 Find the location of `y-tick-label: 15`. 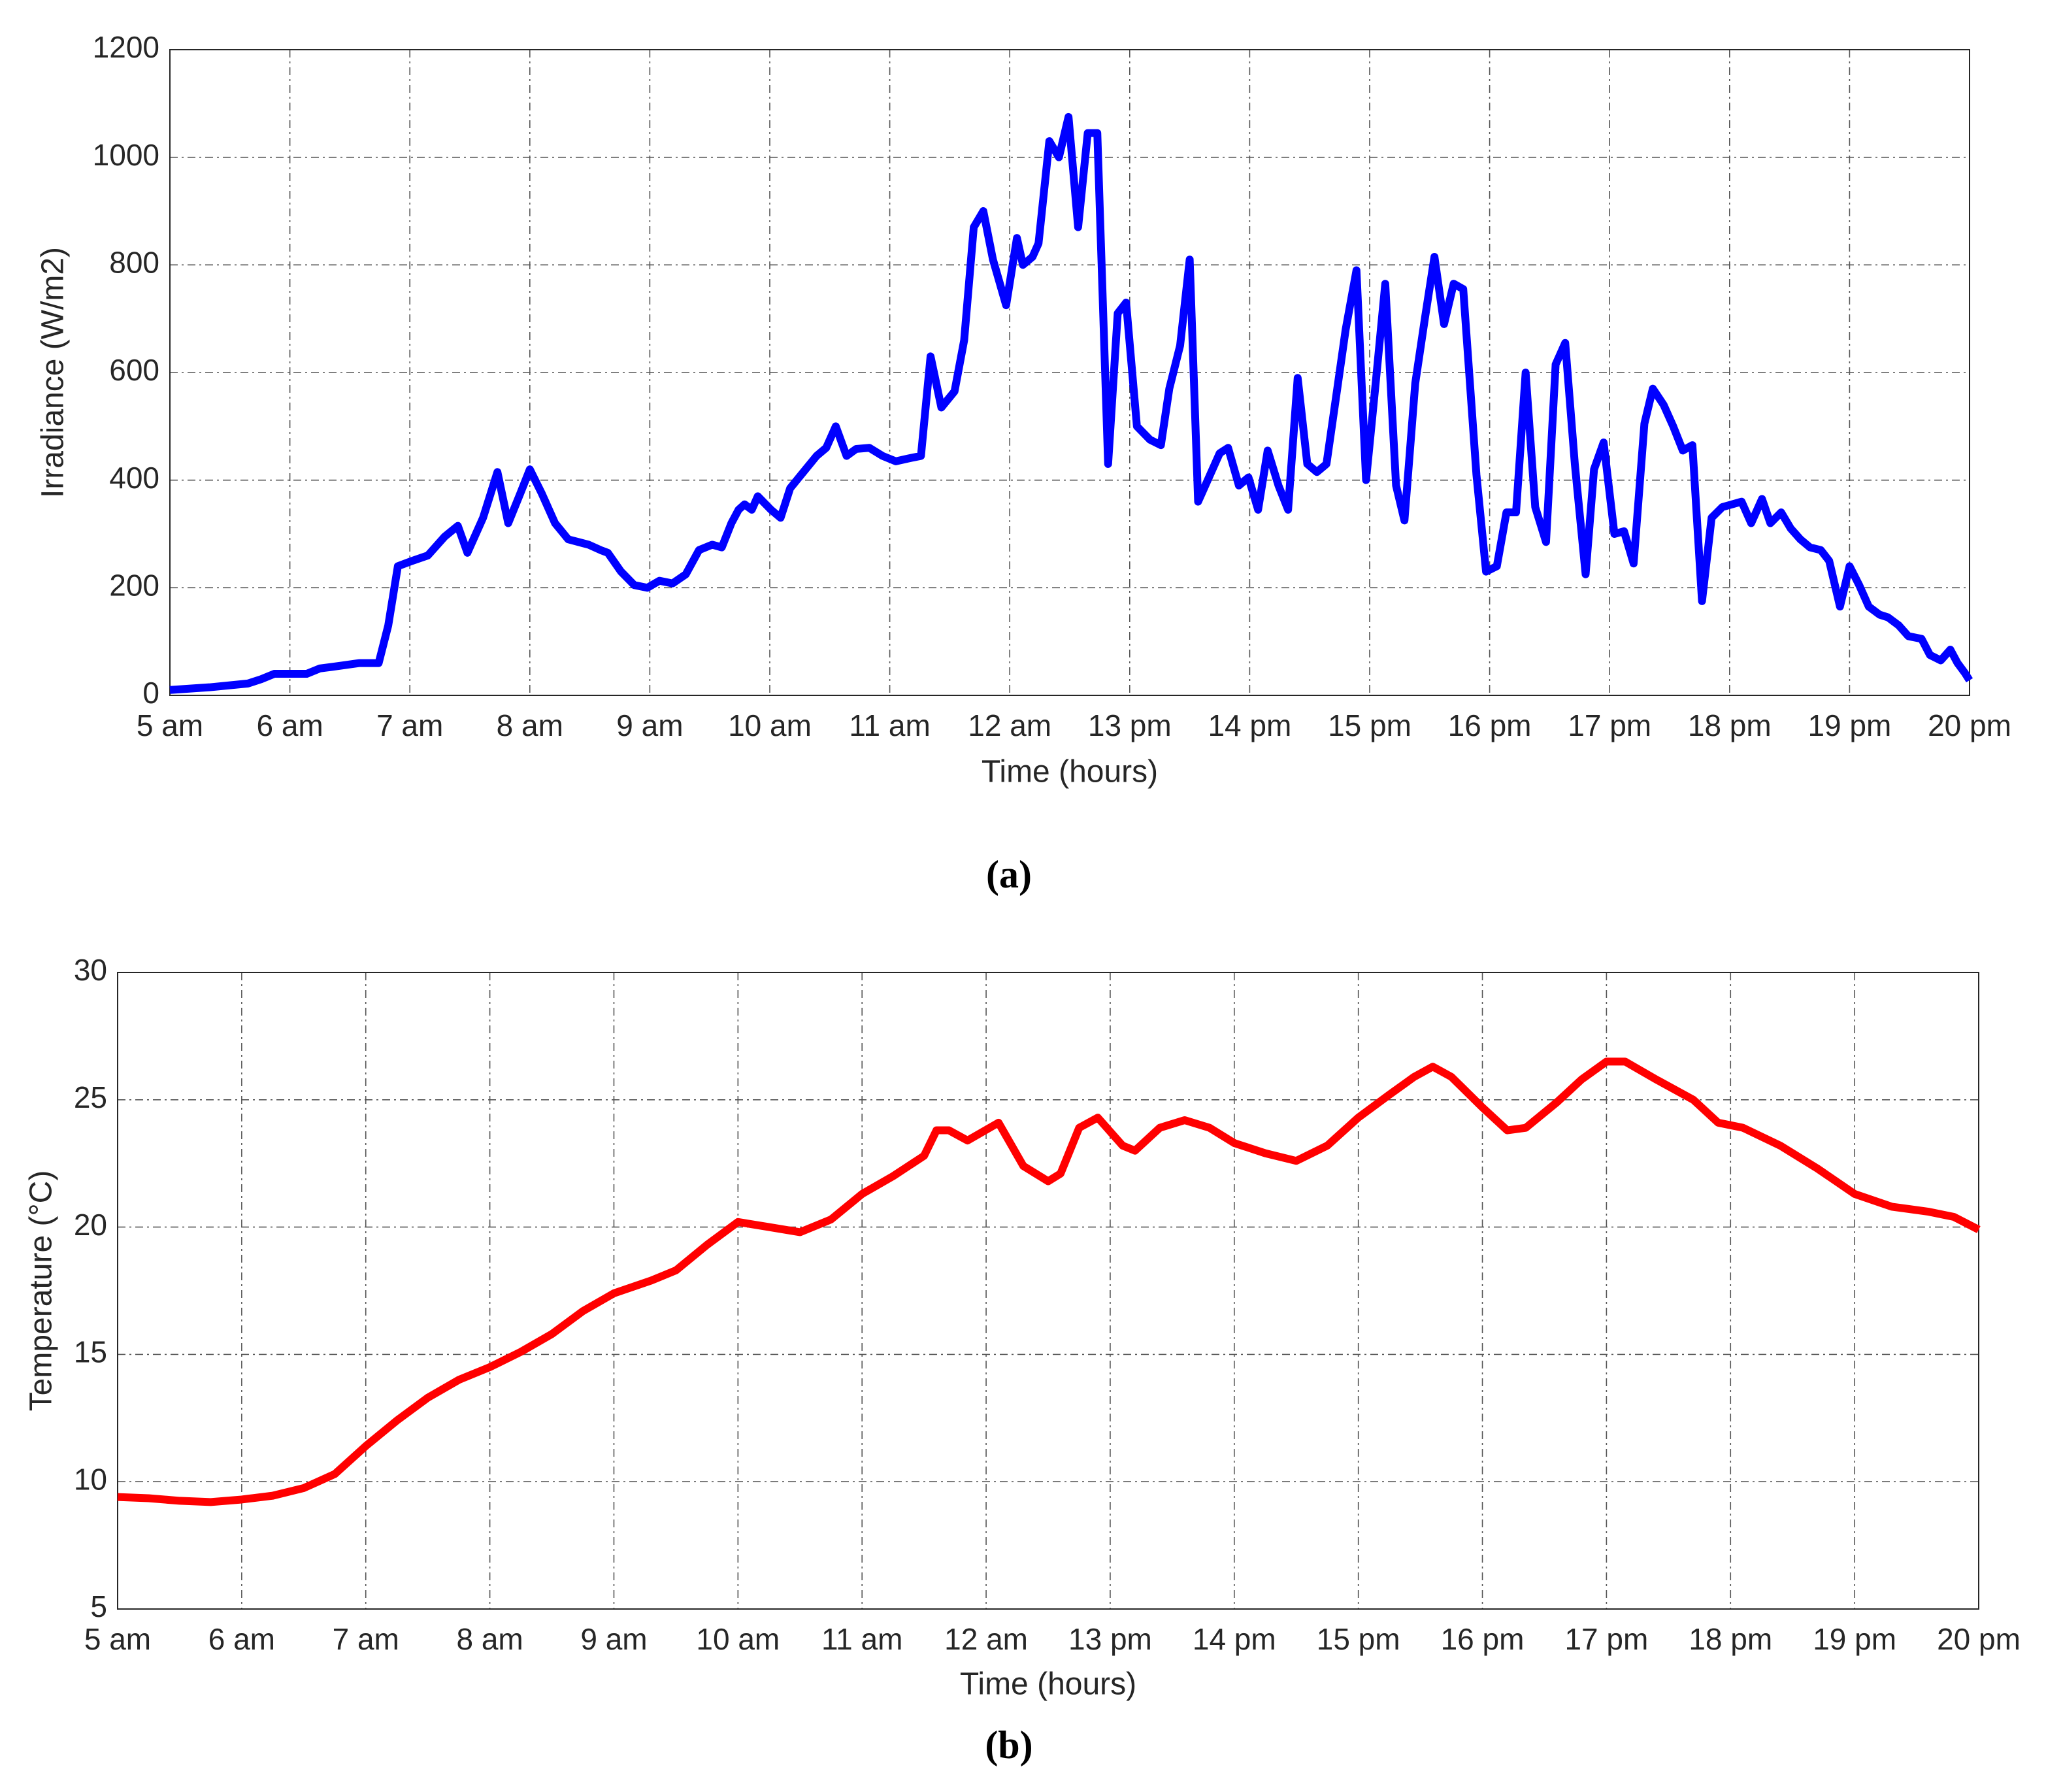

y-tick-label: 15 is located at coordinates (91, 1352).